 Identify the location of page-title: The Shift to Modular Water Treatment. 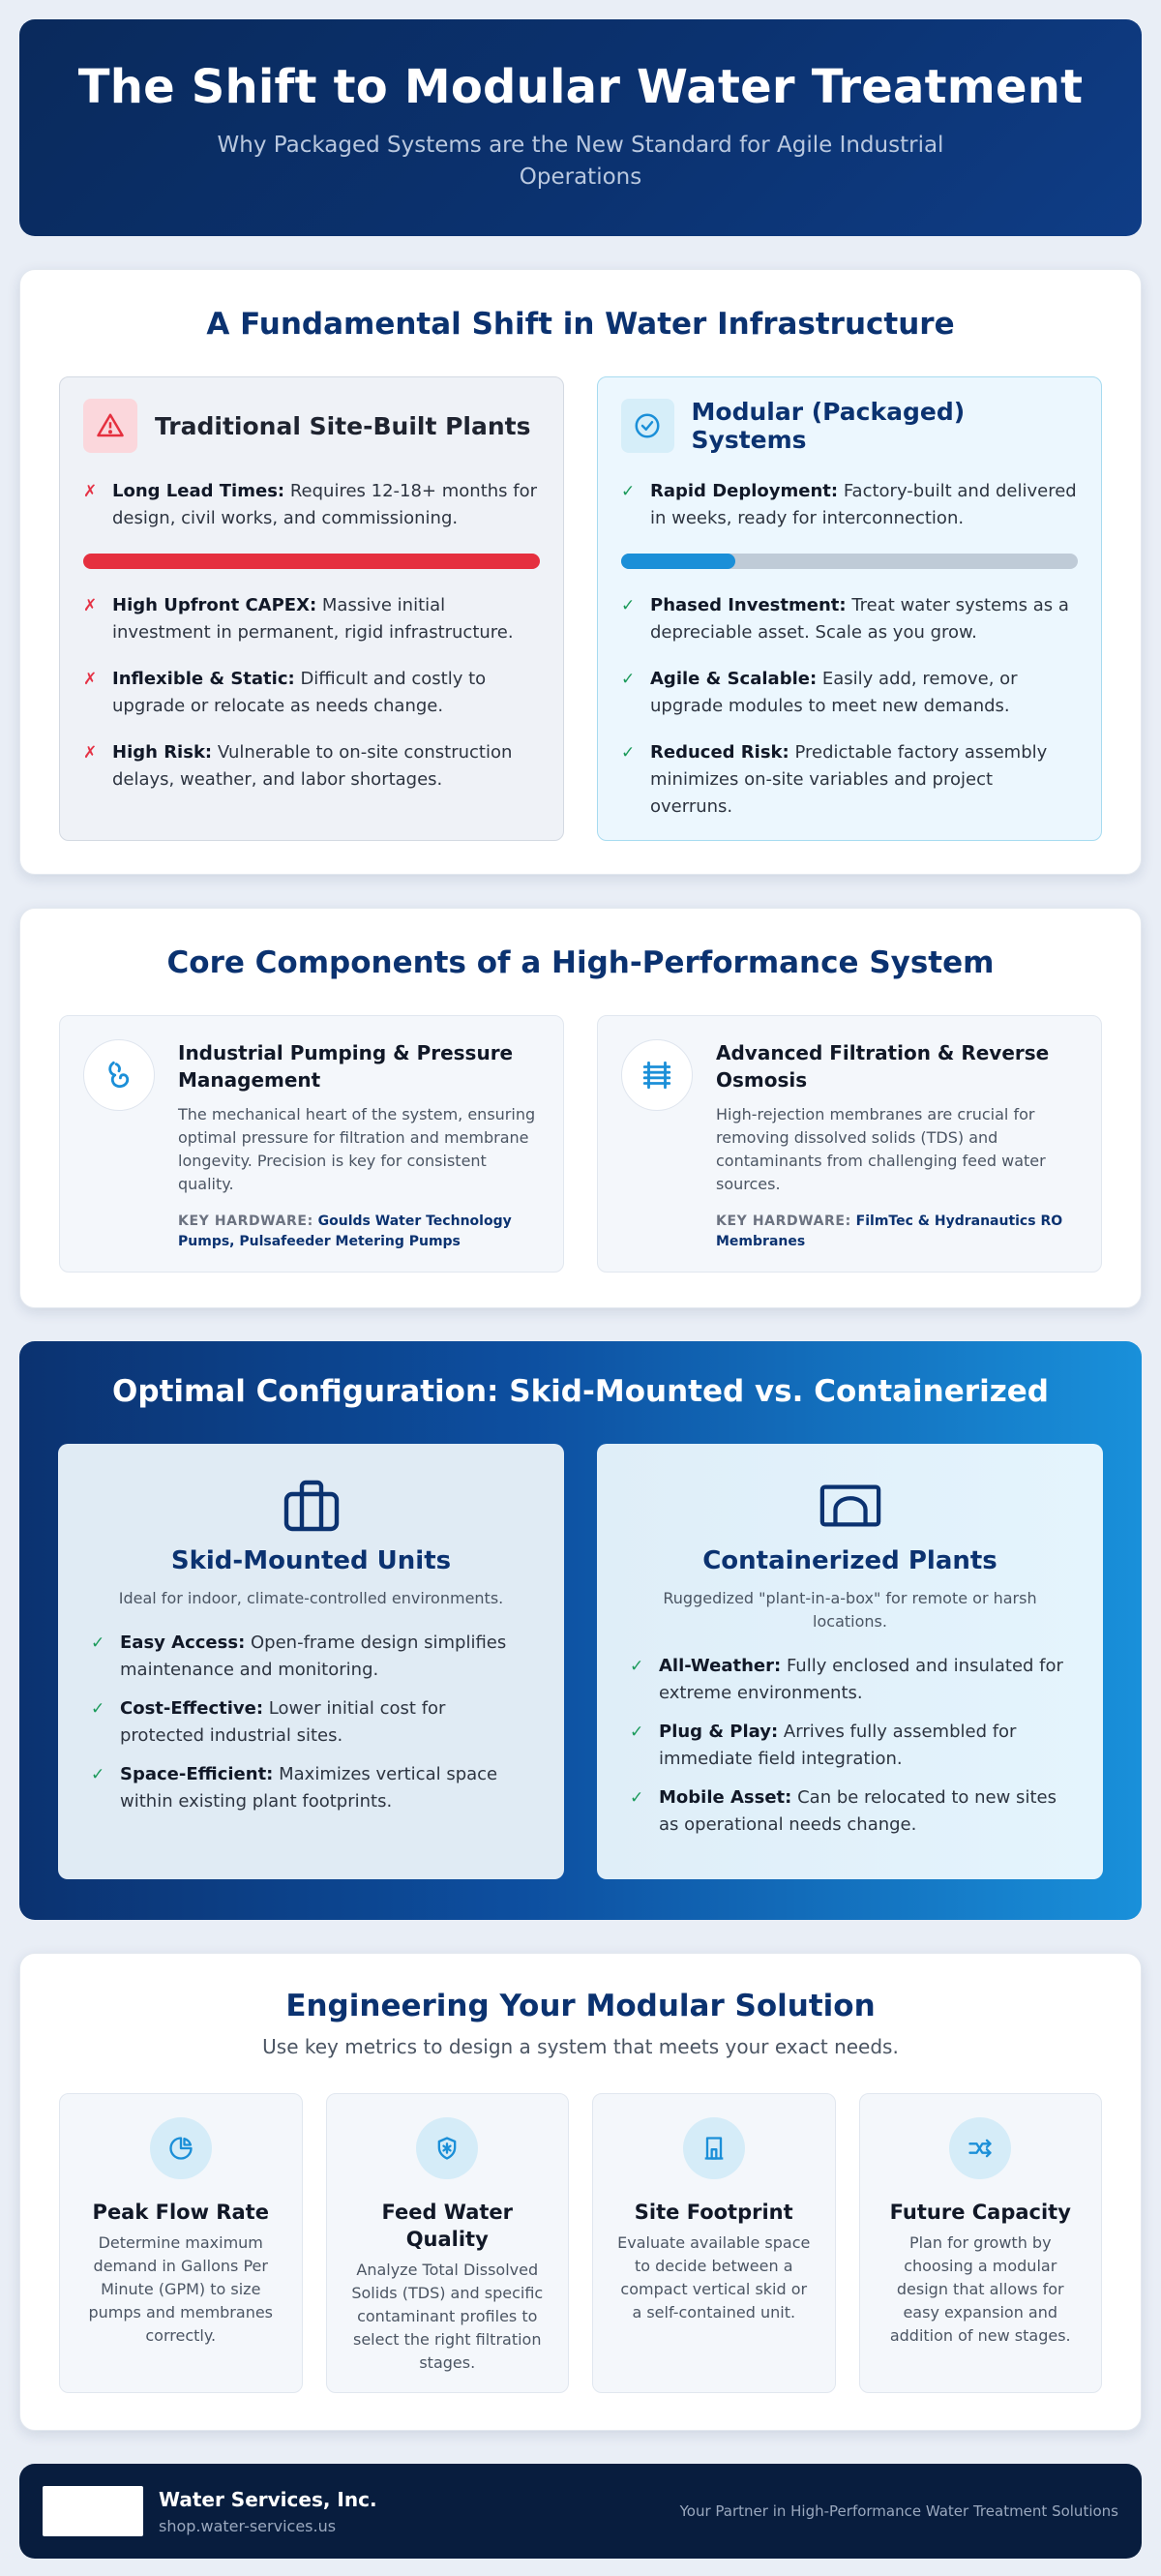
(580, 87).